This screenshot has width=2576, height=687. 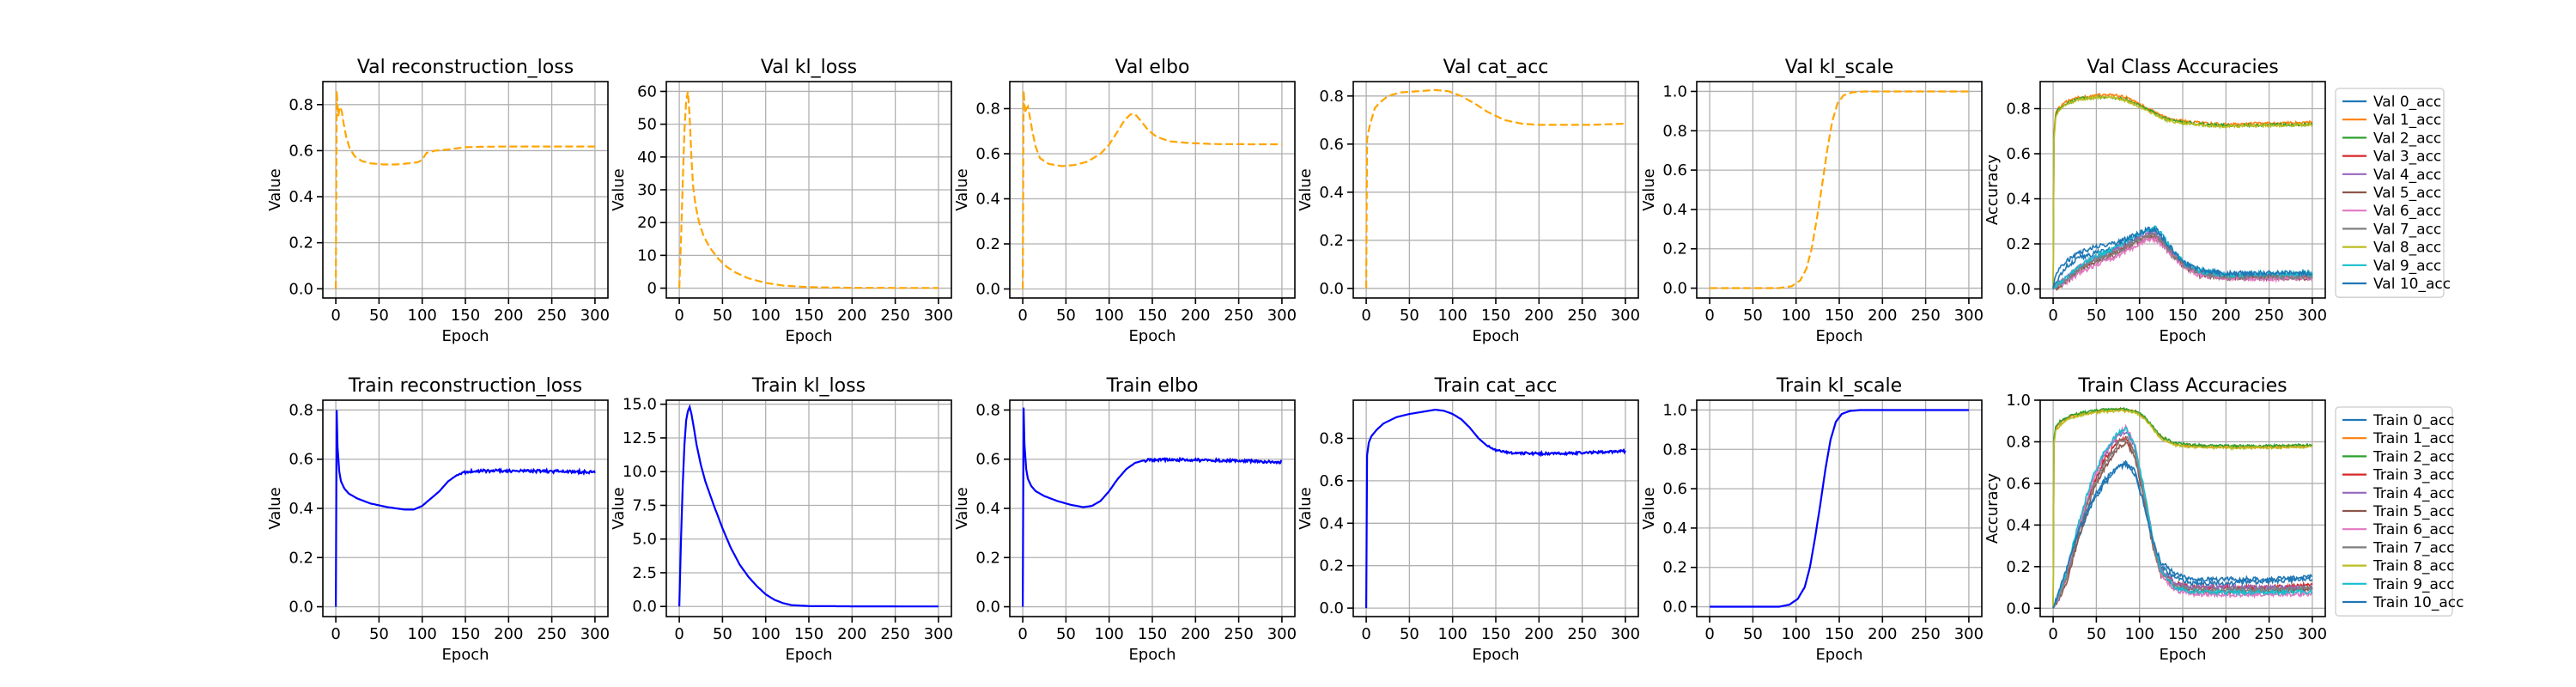 I want to click on series-line-train_catacc, so click(x=1495, y=508).